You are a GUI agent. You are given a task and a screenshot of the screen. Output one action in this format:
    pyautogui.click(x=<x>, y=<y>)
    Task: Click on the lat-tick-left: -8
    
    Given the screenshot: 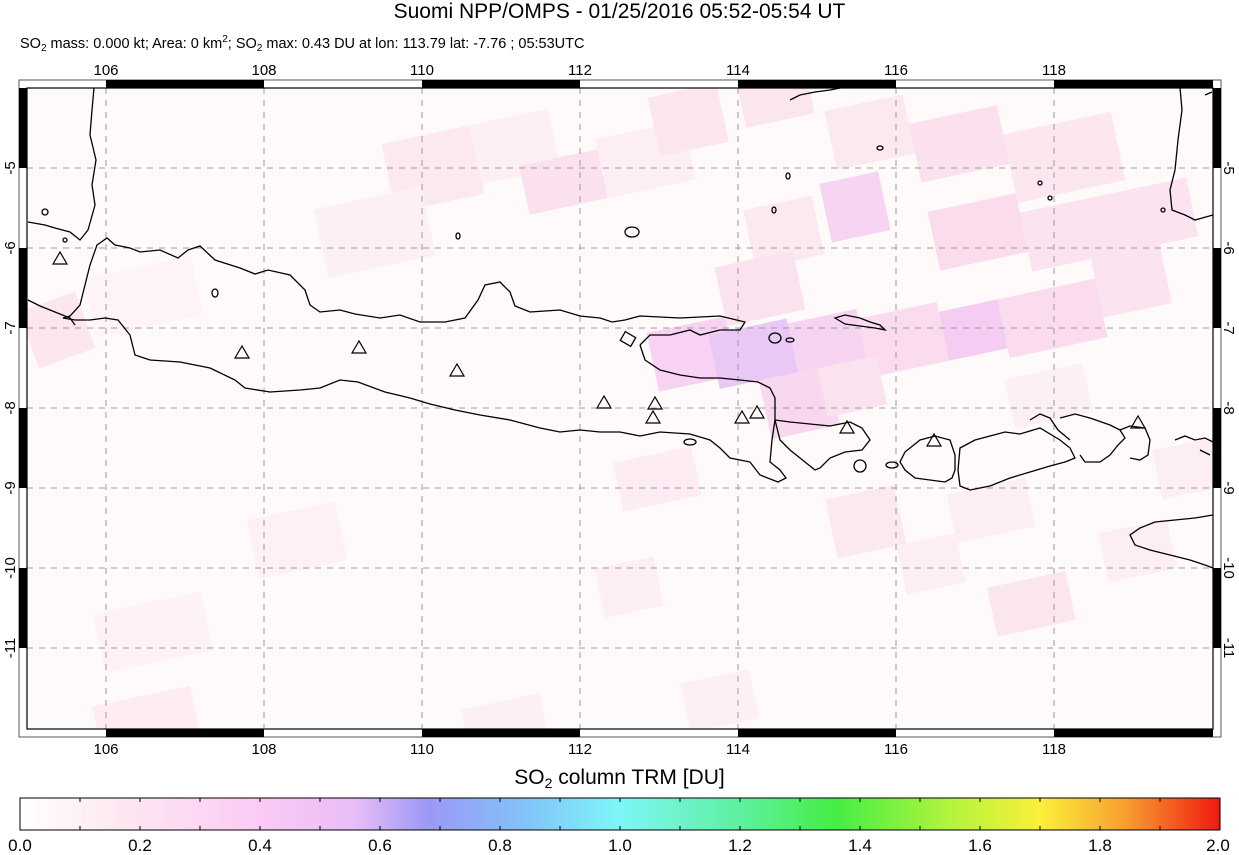 What is the action you would take?
    pyautogui.click(x=10, y=408)
    